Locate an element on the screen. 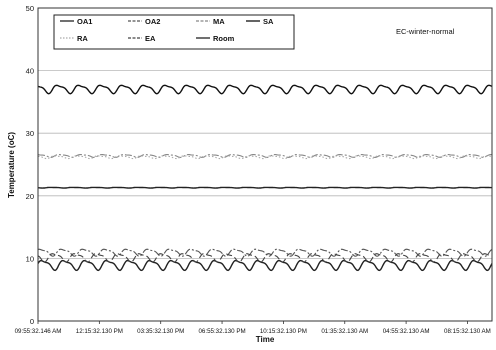 The width and height of the screenshot is (496, 350). y-tick-label: 30 is located at coordinates (30, 133).